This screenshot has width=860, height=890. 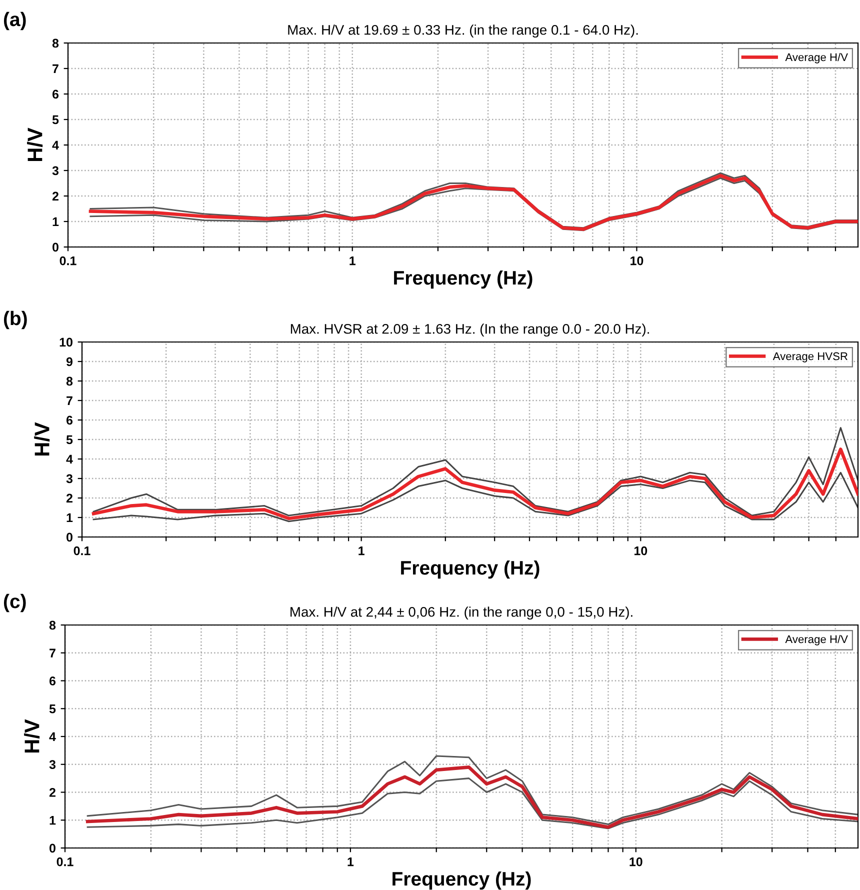 What do you see at coordinates (15, 320) in the screenshot?
I see `text: (b)` at bounding box center [15, 320].